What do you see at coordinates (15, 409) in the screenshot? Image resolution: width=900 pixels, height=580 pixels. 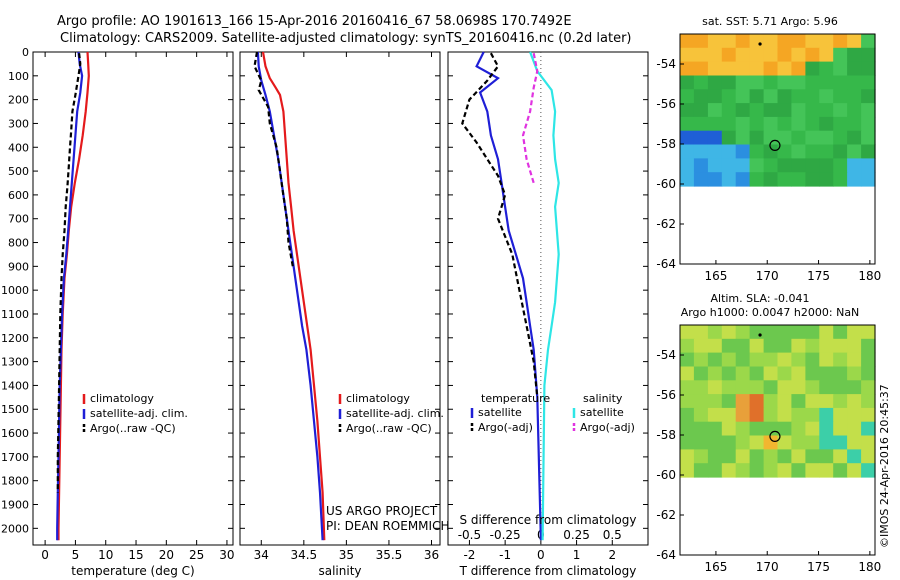 I see `y-tick-label: 1500` at bounding box center [15, 409].